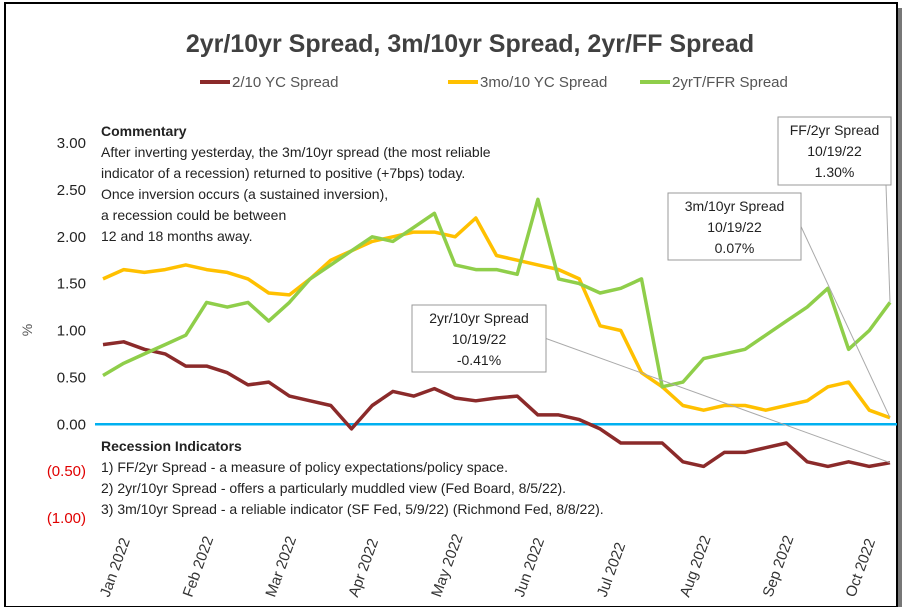 The image size is (906, 607). I want to click on block-heading: Recession Indicators, so click(171, 446).